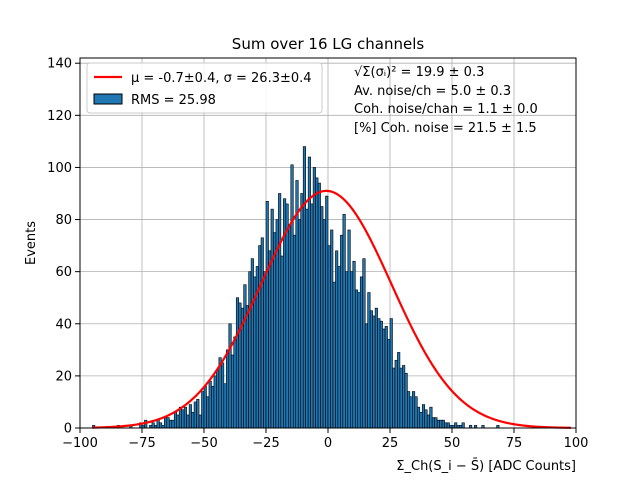 The width and height of the screenshot is (640, 485). I want to click on x-tick-label: 25, so click(390, 443).